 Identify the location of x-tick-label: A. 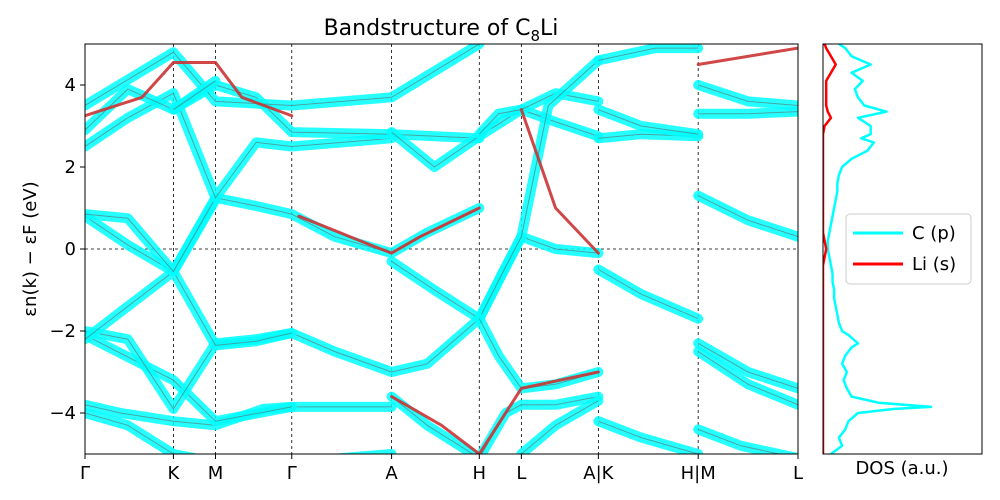
(391, 473).